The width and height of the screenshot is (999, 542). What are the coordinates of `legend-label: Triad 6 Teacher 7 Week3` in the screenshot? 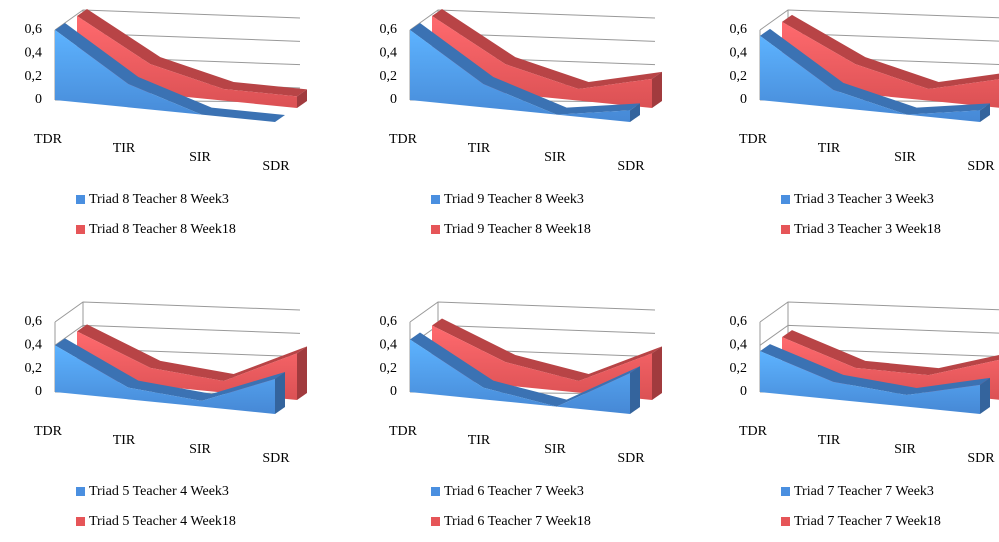 It's located at (514, 491).